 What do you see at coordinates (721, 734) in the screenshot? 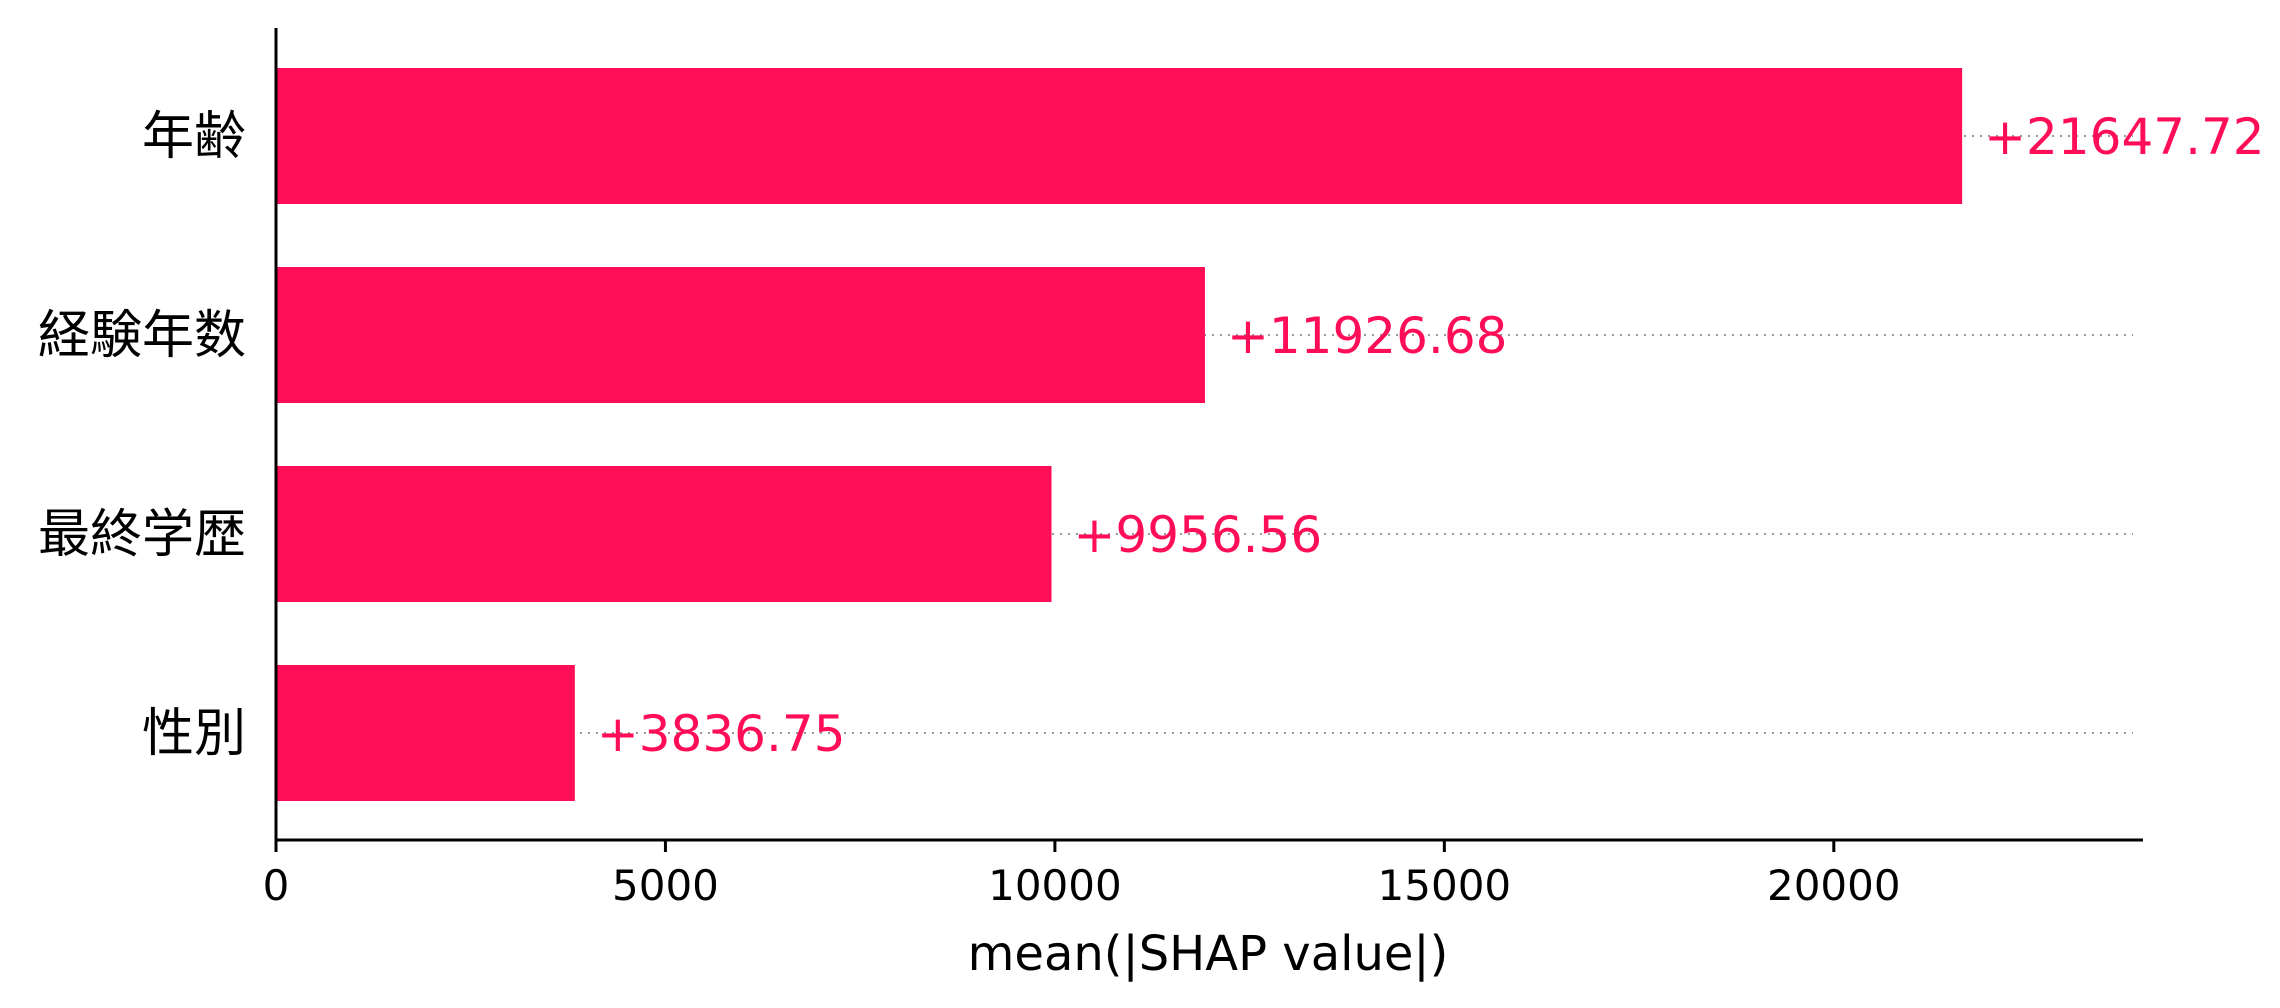
I see `value-label: +3836.75` at bounding box center [721, 734].